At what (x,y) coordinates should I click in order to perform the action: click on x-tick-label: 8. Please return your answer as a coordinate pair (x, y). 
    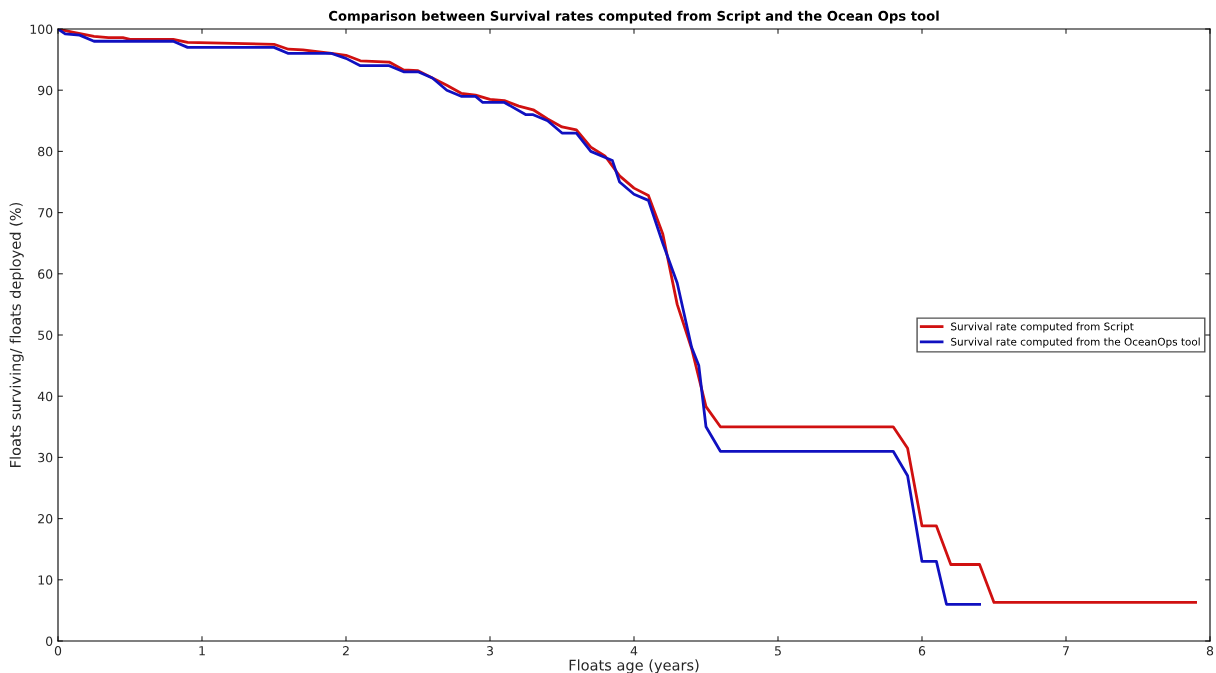
    Looking at the image, I should click on (1210, 651).